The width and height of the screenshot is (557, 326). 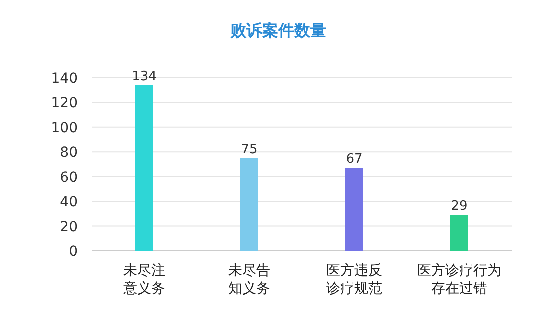 I want to click on y-tick-label: 60, so click(x=69, y=178).